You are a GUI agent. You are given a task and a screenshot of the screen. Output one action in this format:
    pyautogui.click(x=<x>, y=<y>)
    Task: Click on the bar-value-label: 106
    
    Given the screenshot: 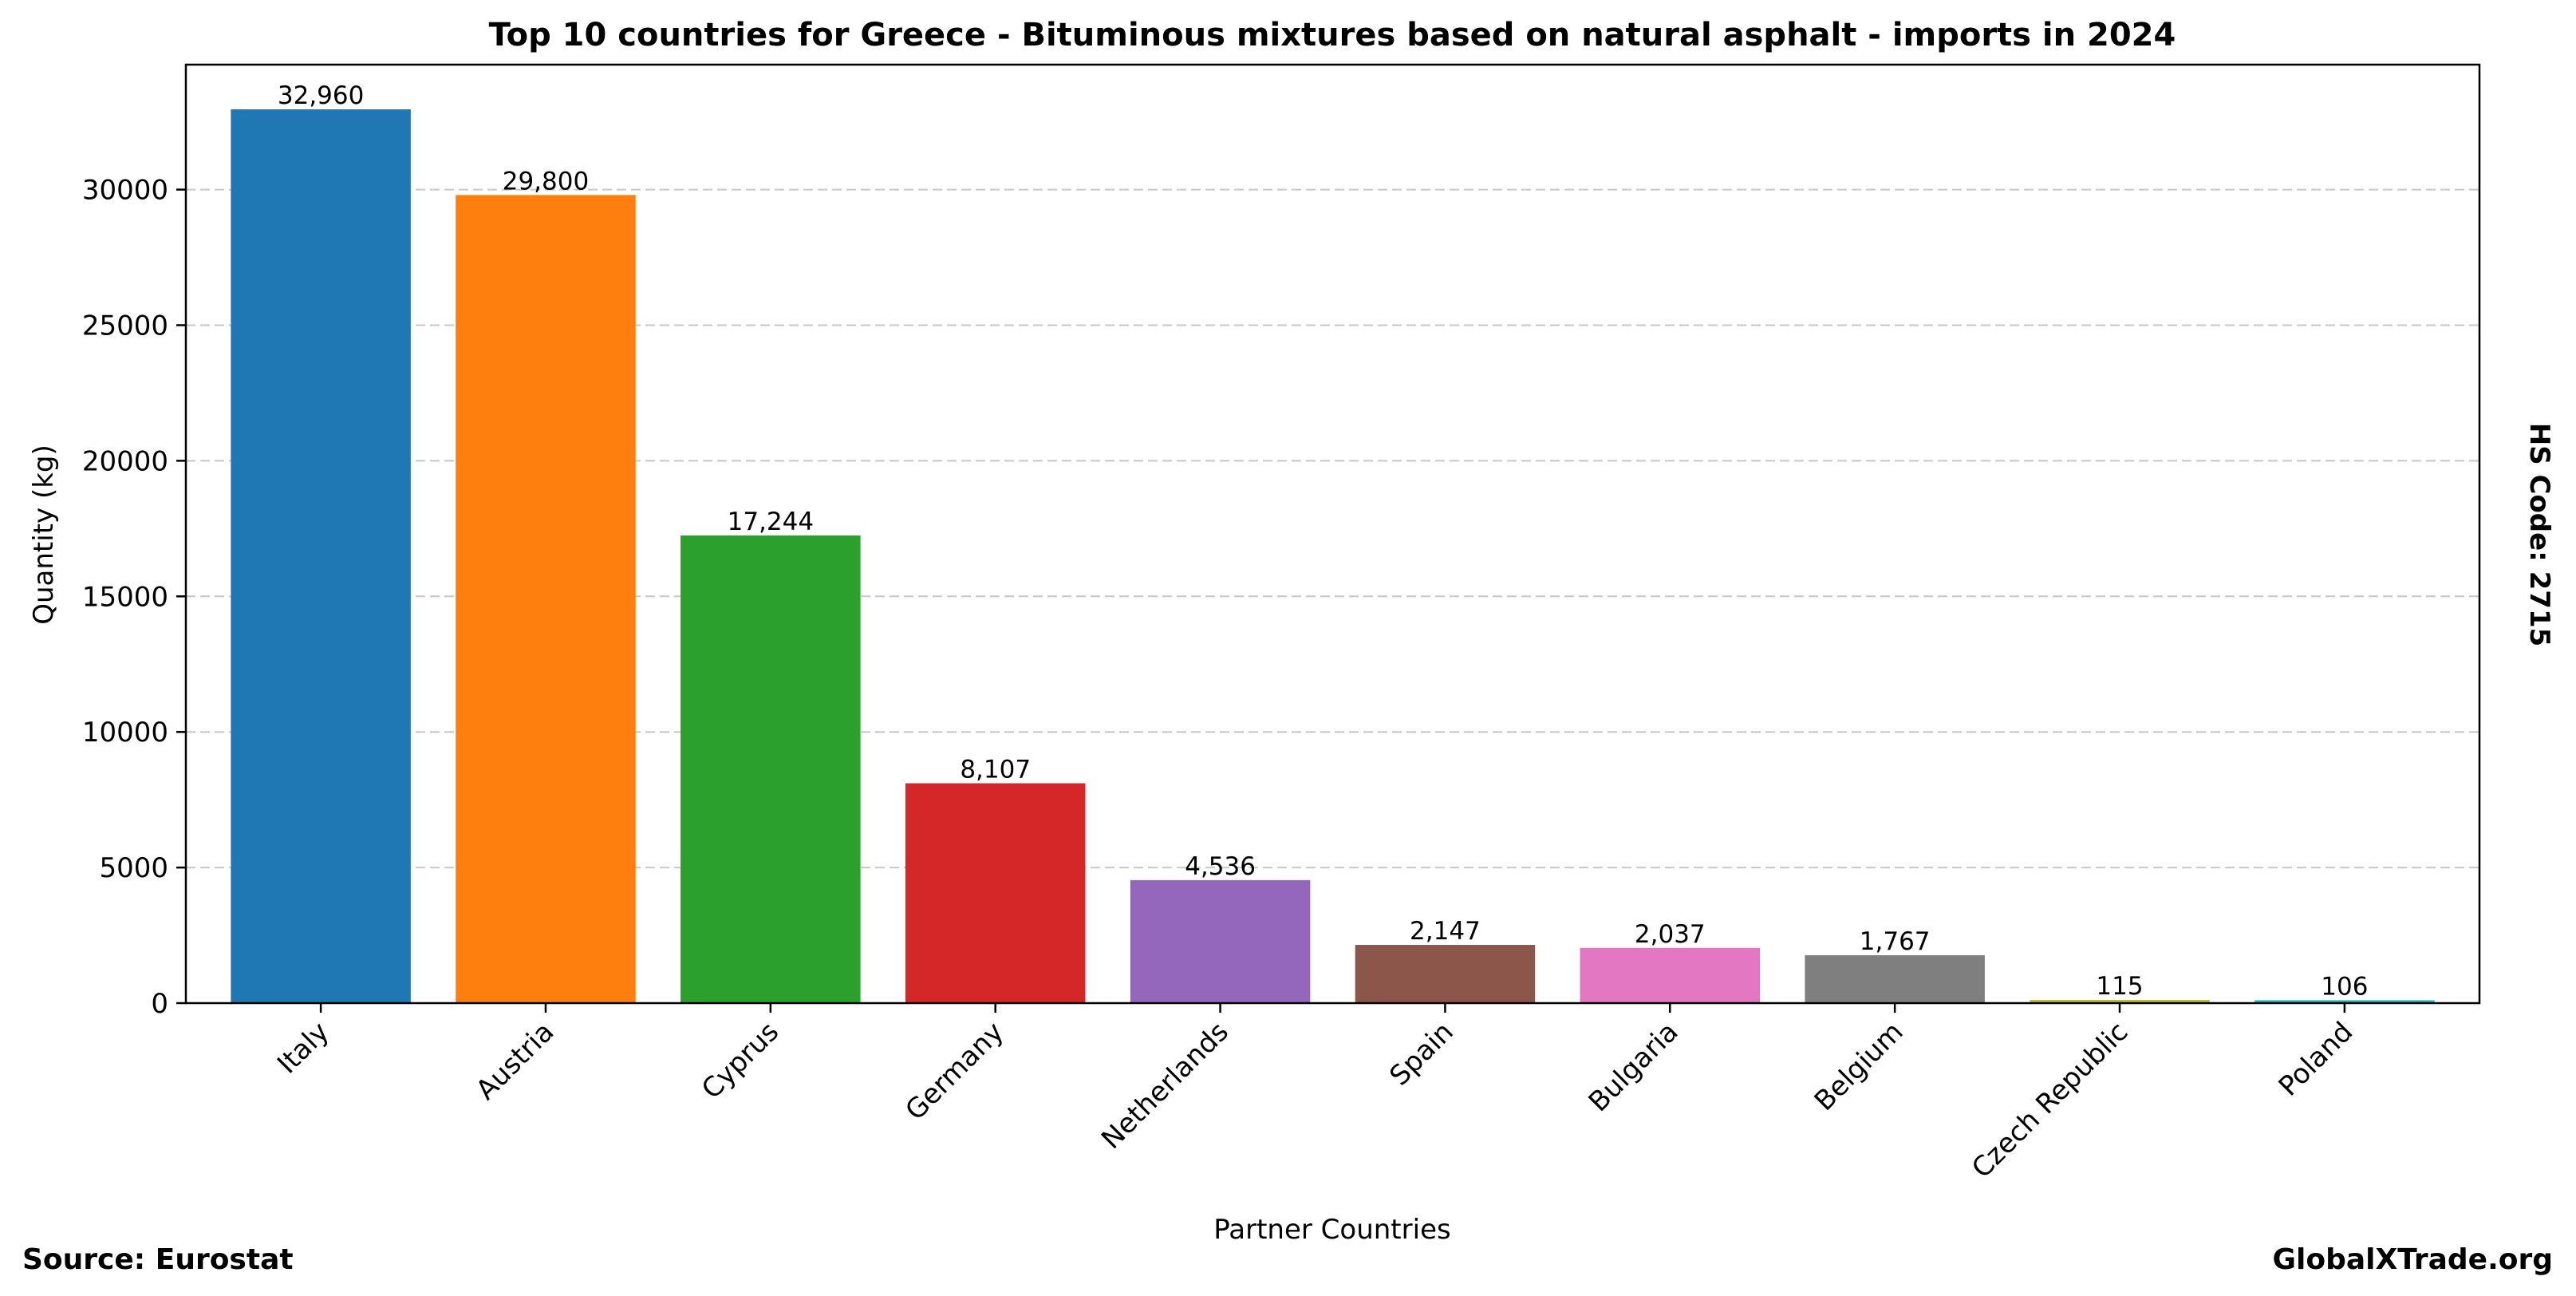 What is the action you would take?
    pyautogui.click(x=2344, y=987)
    